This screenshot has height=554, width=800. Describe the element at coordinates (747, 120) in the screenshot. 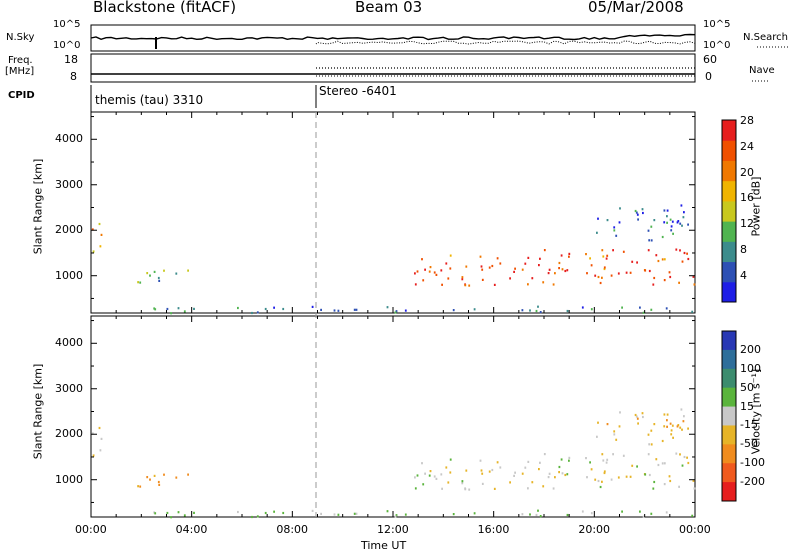

I see `power-scale-tick: 28` at that location.